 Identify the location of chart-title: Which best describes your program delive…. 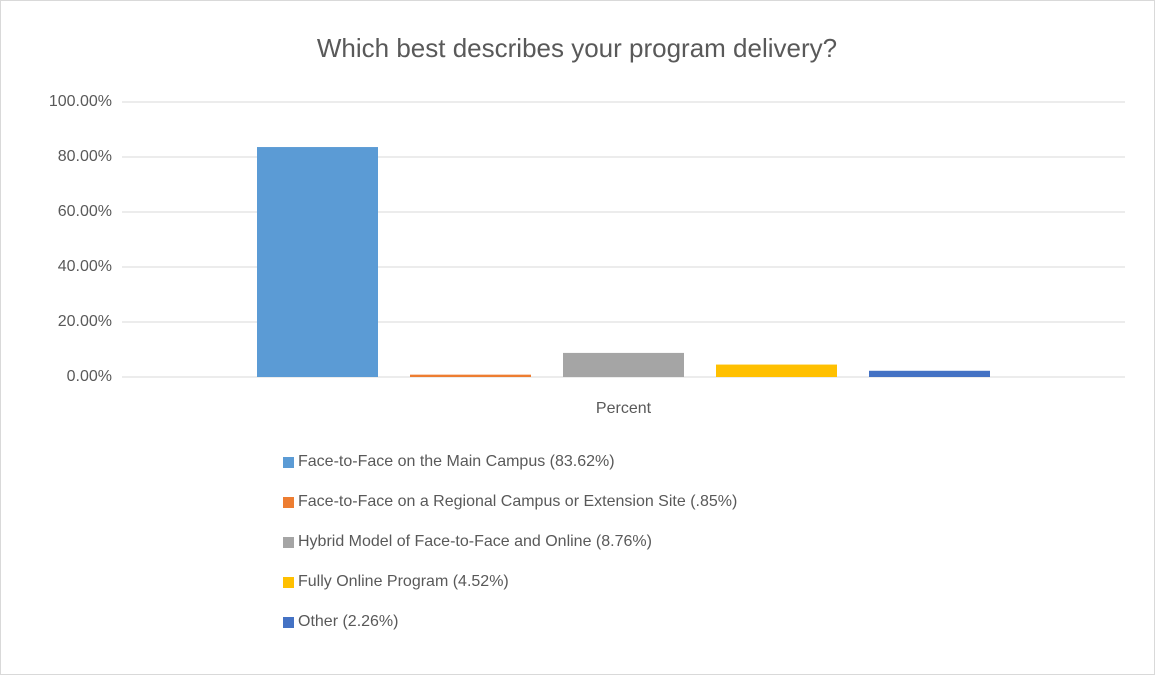
(577, 48).